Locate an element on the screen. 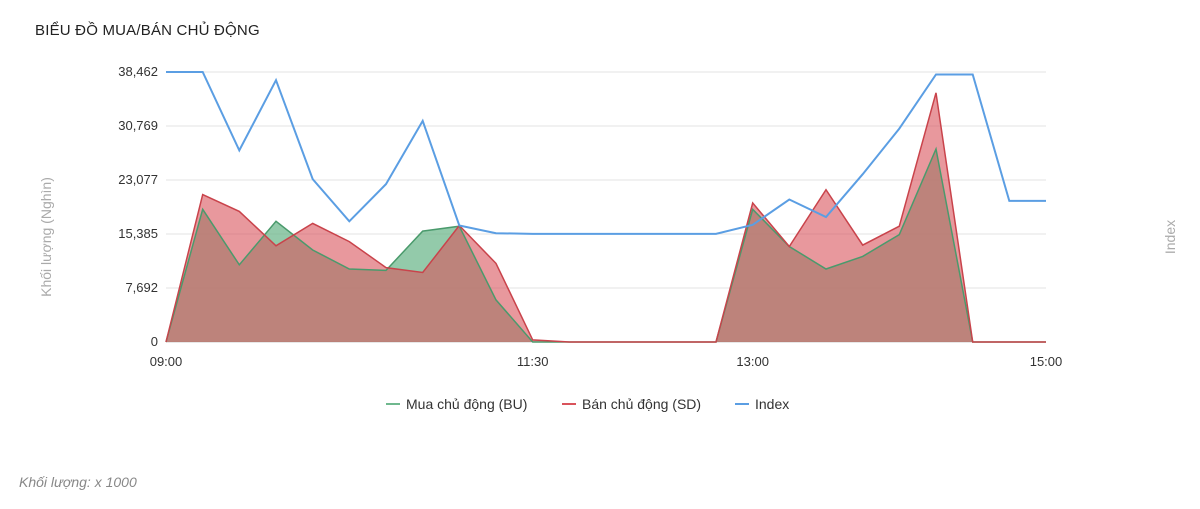  y-tick-label: 23,077 is located at coordinates (138, 179).